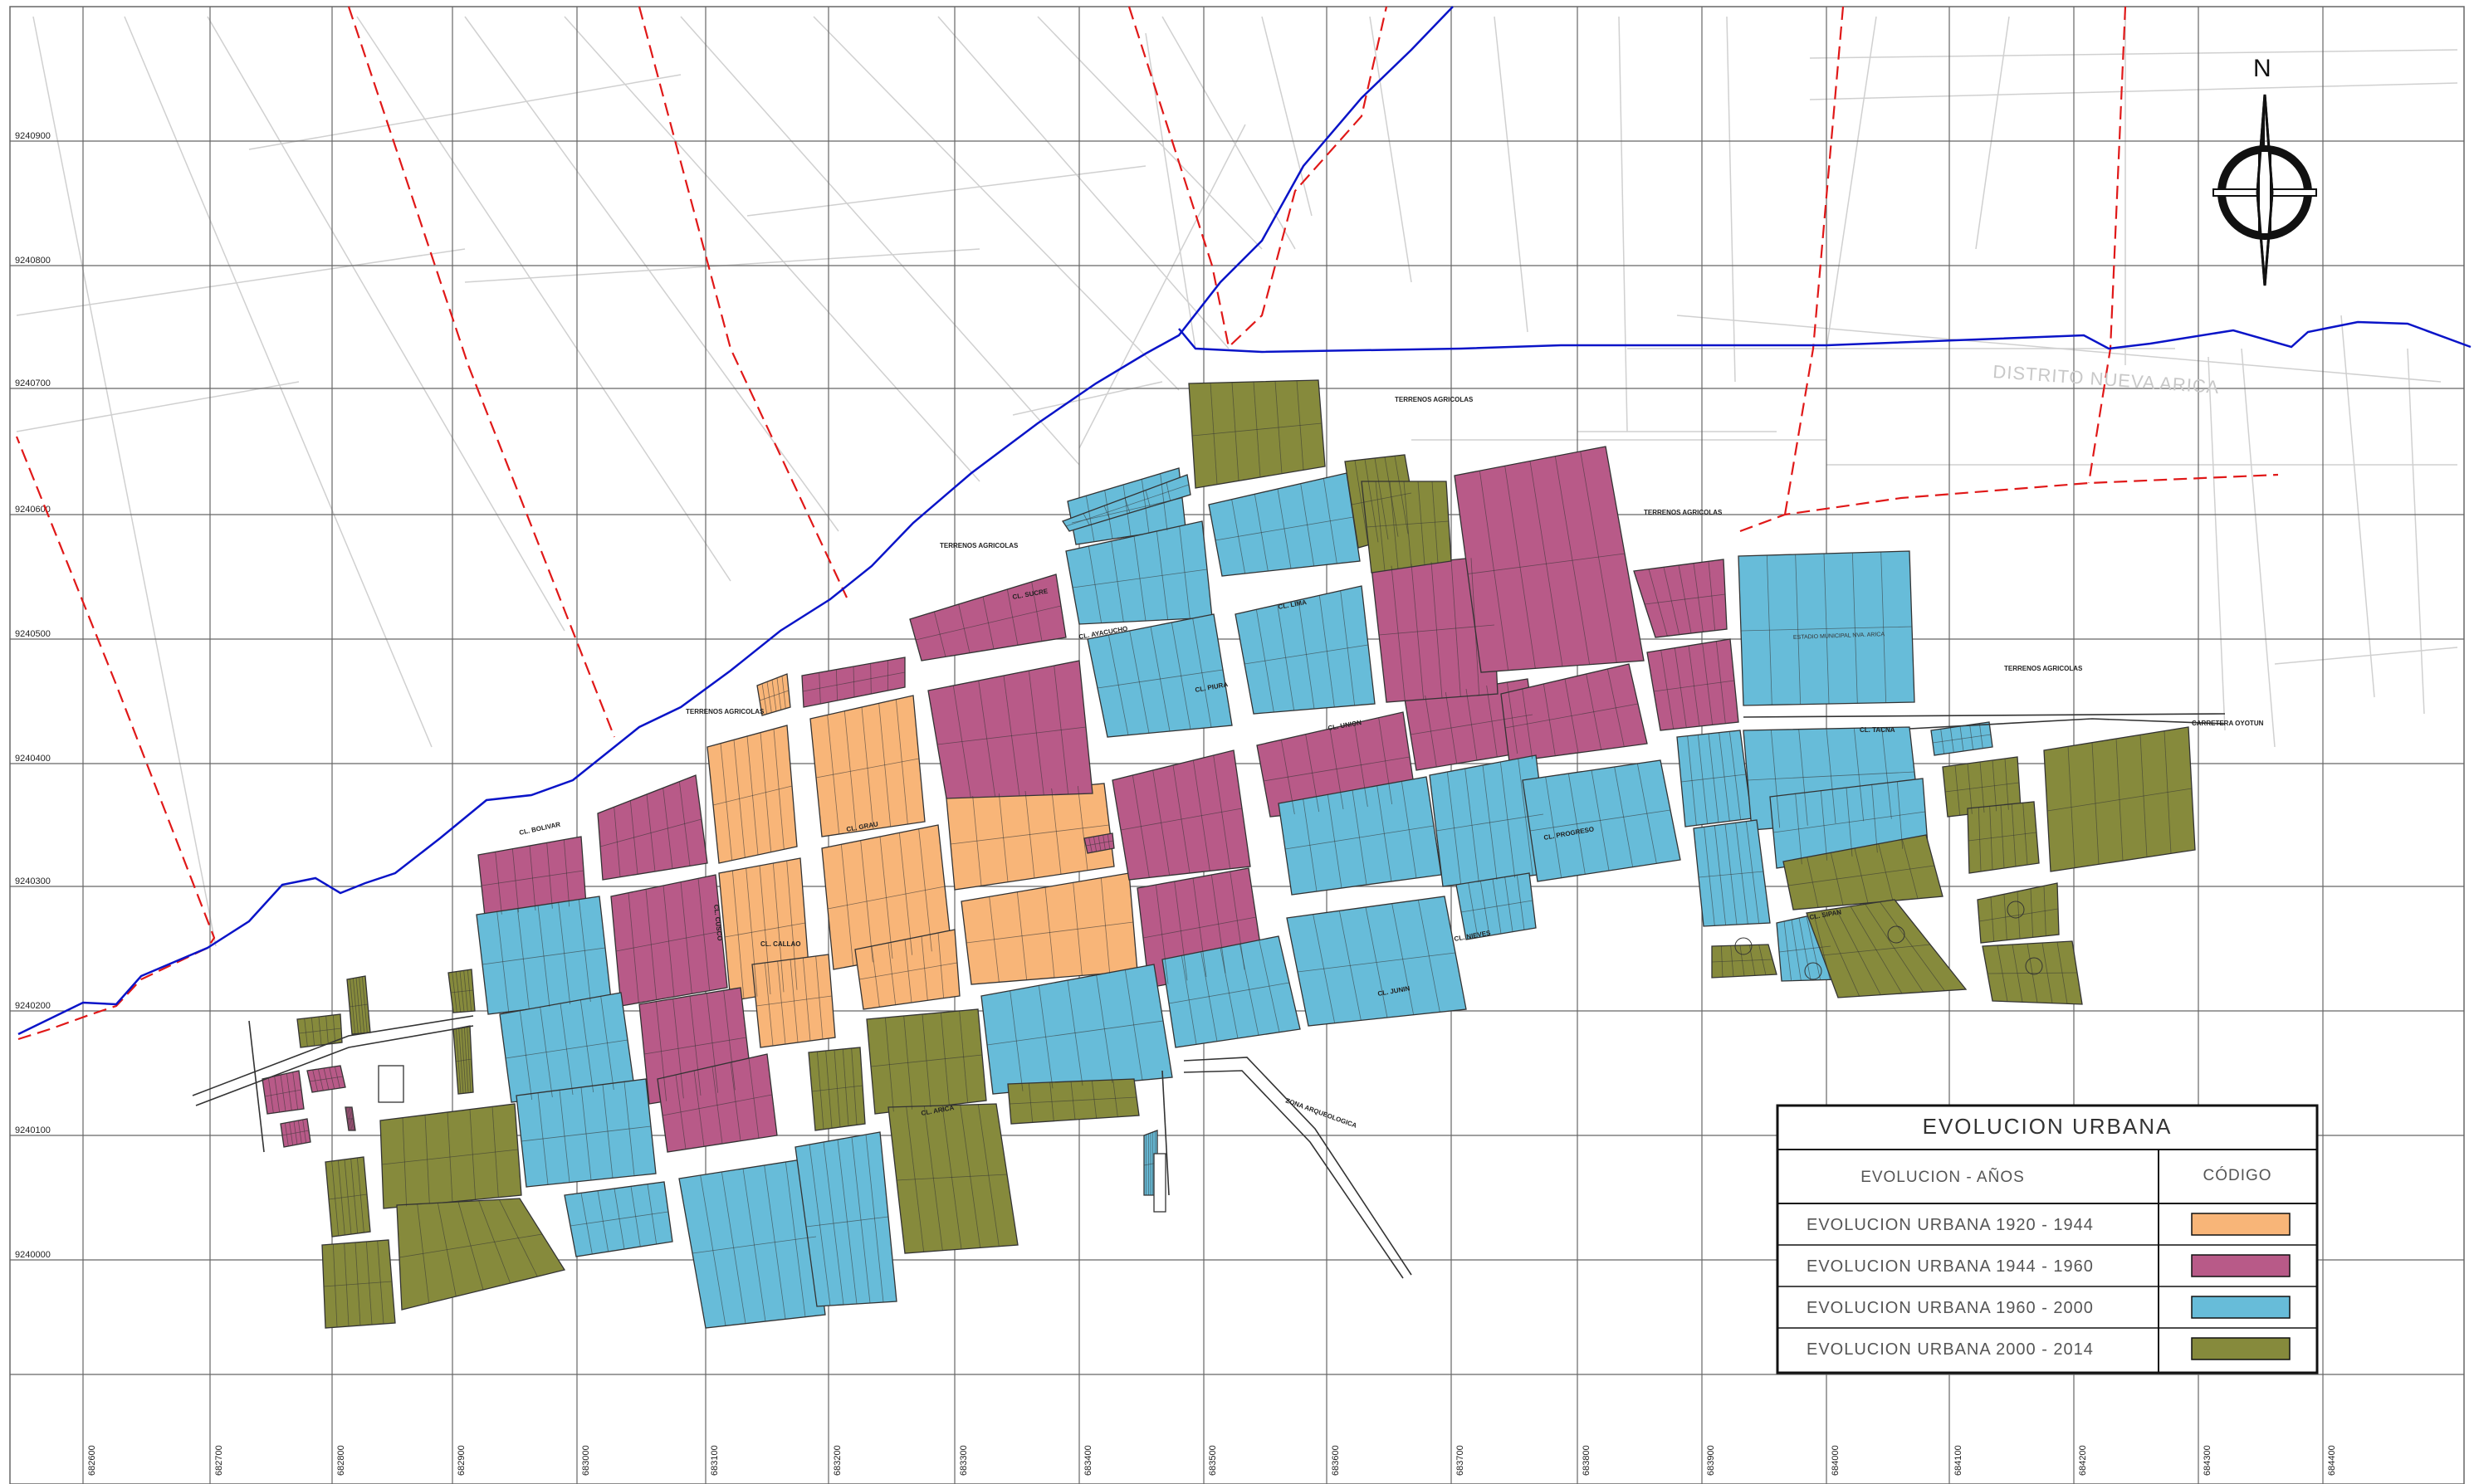 Image resolution: width=2474 pixels, height=1484 pixels. Describe the element at coordinates (462, 1460) in the screenshot. I see `easting-label: 682900` at that location.